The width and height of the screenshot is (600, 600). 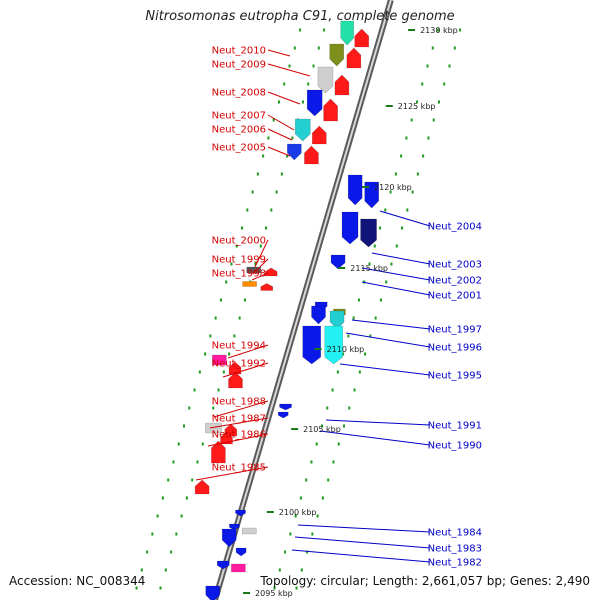 What do you see at coordinates (239, 116) in the screenshot?
I see `gene-label-left: Neut_2007` at bounding box center [239, 116].